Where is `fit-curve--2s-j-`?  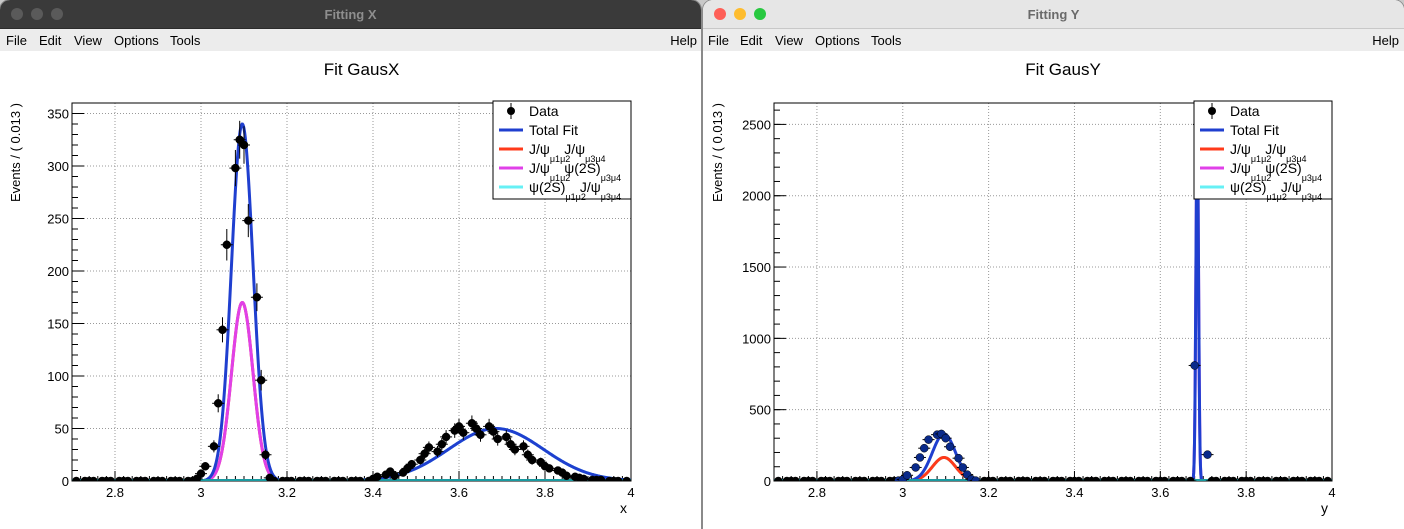 fit-curve--2s-j- is located at coordinates (351, 454).